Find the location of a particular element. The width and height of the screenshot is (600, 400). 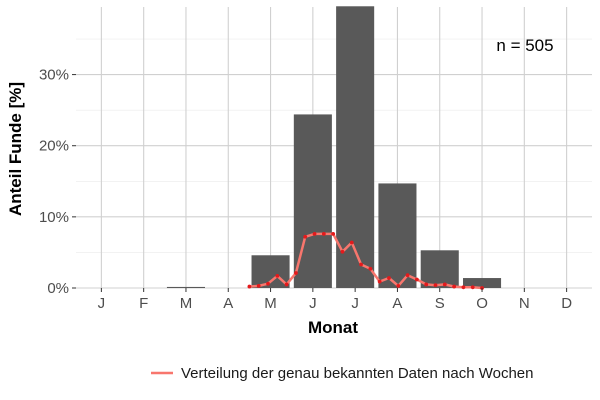

weekly-line-layer is located at coordinates (365, 261).